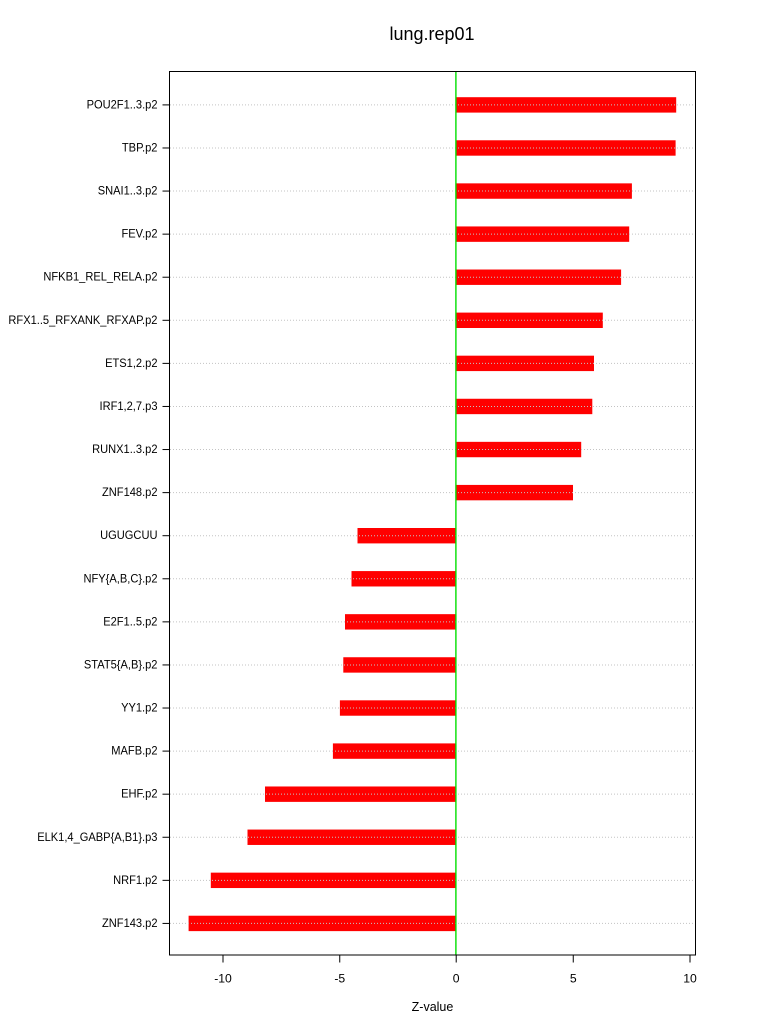 The width and height of the screenshot is (768, 1033). What do you see at coordinates (128, 191) in the screenshot?
I see `svg-text: SNAI1..3.p2` at bounding box center [128, 191].